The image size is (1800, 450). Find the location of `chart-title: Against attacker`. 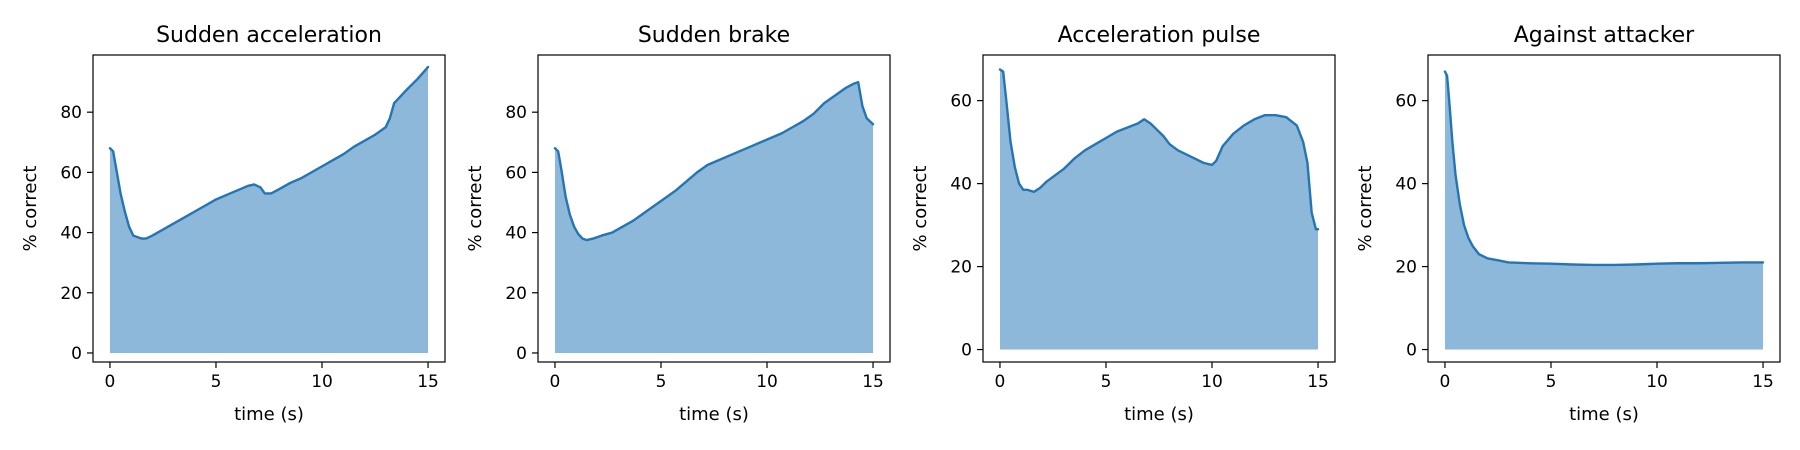

chart-title: Against attacker is located at coordinates (1604, 35).